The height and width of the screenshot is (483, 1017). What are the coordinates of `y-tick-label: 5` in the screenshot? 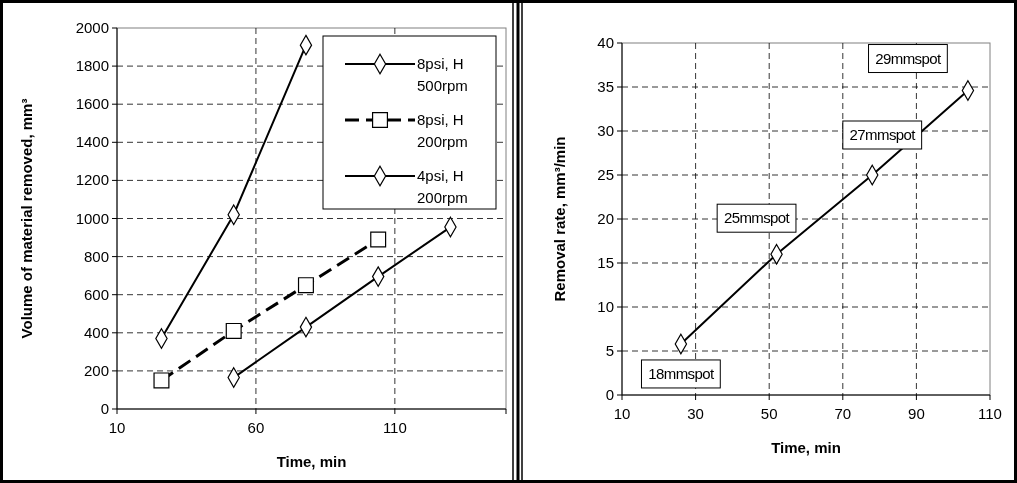 It's located at (609, 350).